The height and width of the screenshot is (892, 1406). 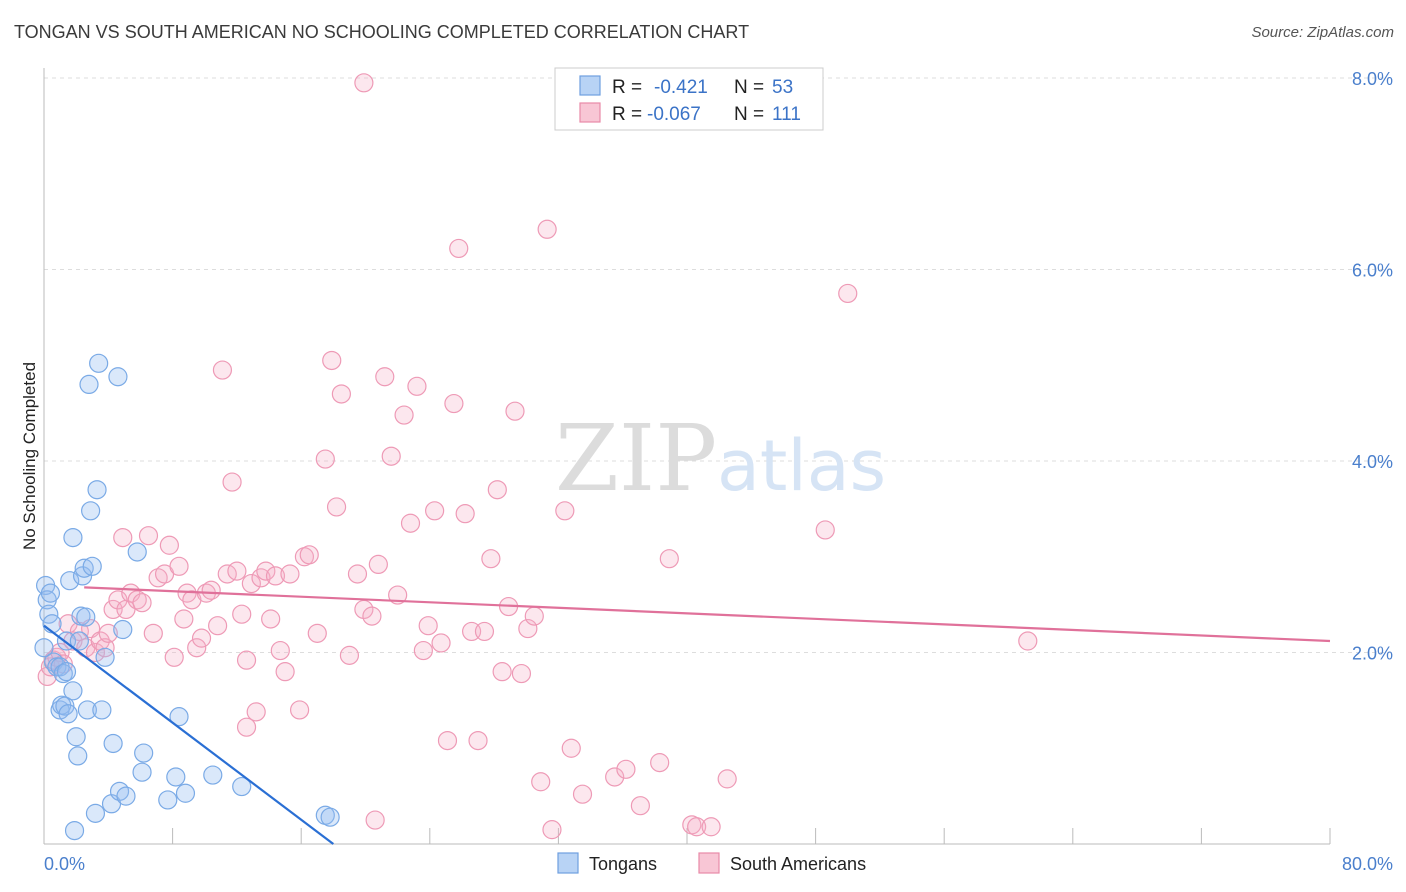 I want to click on tongans-stat-swatch, so click(x=590, y=85).